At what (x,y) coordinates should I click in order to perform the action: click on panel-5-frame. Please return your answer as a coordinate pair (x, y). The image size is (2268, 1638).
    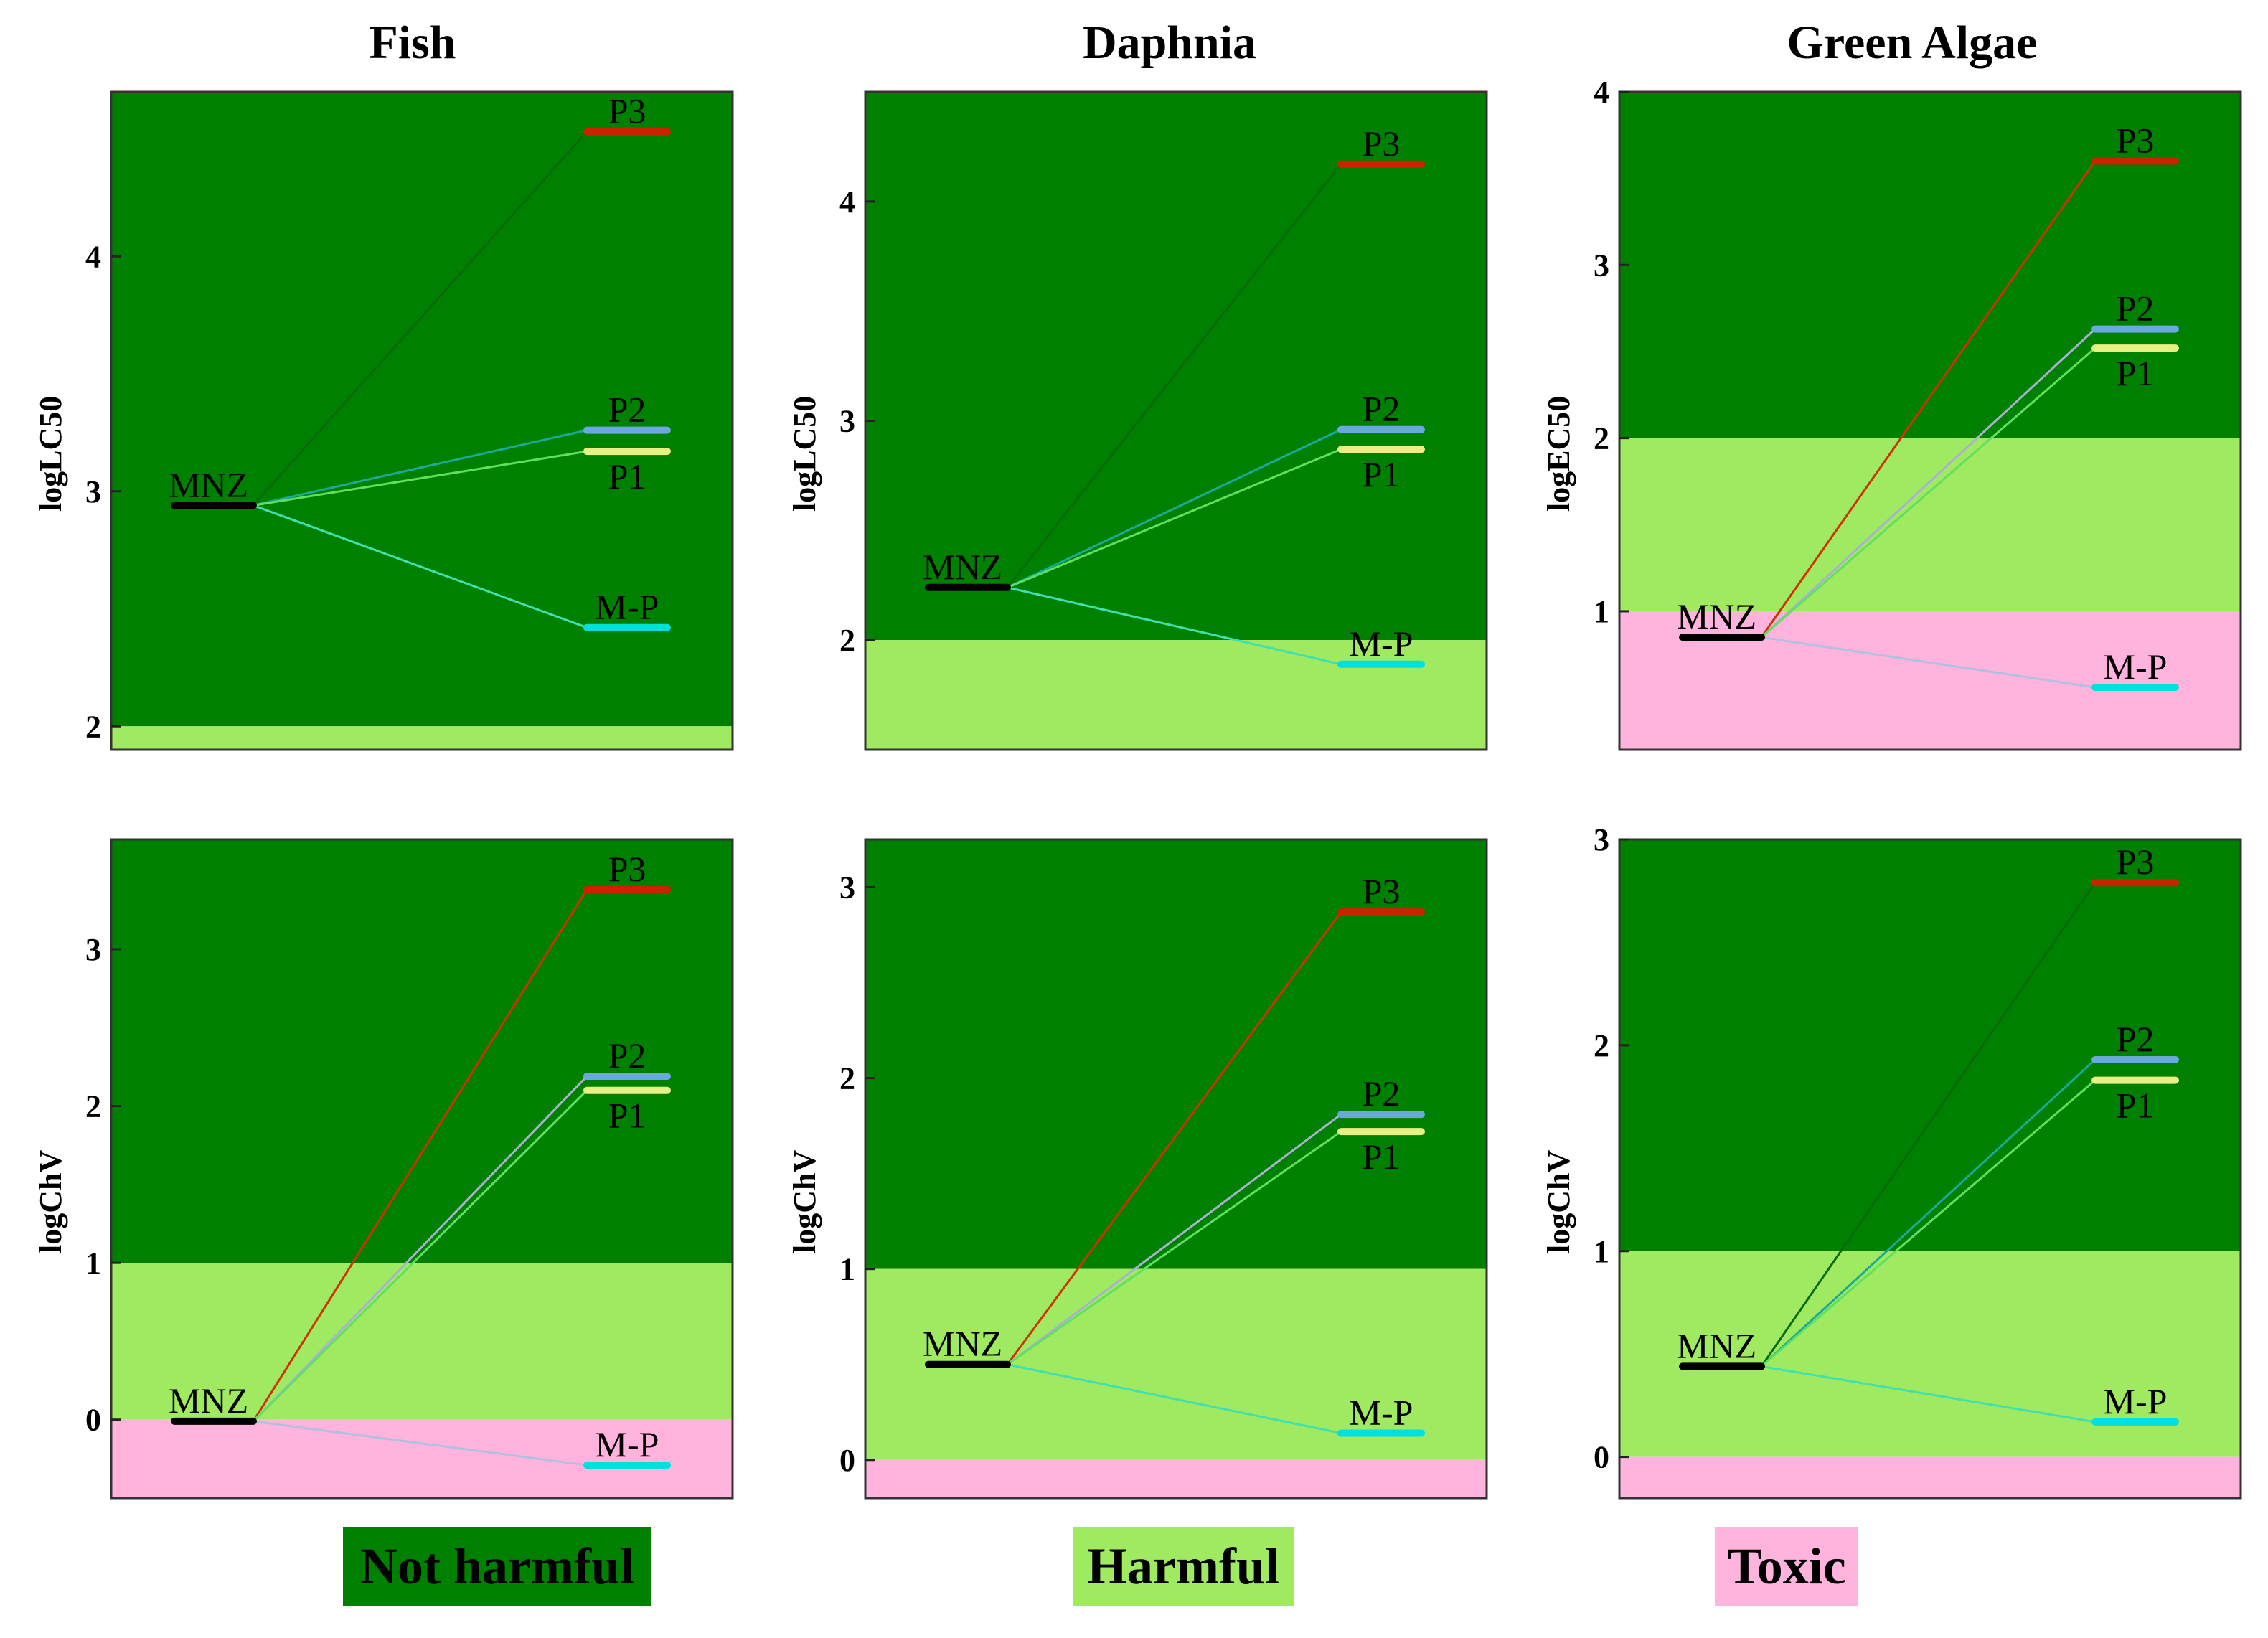
    Looking at the image, I should click on (1176, 1169).